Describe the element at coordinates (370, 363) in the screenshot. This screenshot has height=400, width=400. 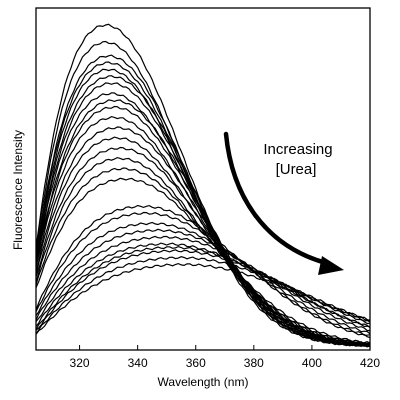
I see `x-tick-label: 420` at that location.